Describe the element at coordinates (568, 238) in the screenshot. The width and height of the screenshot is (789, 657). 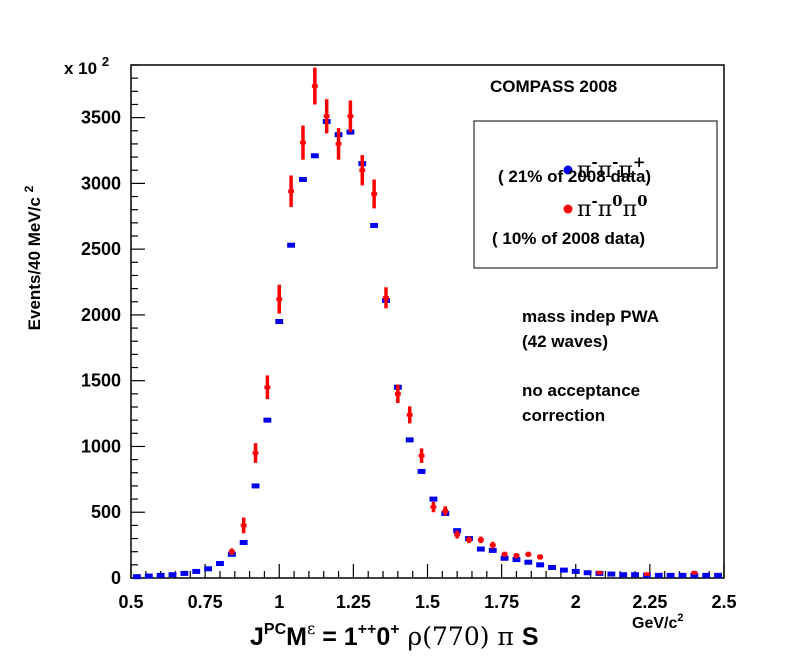
I see `legend-note-series-2: ( 10% of 2008 data)` at that location.